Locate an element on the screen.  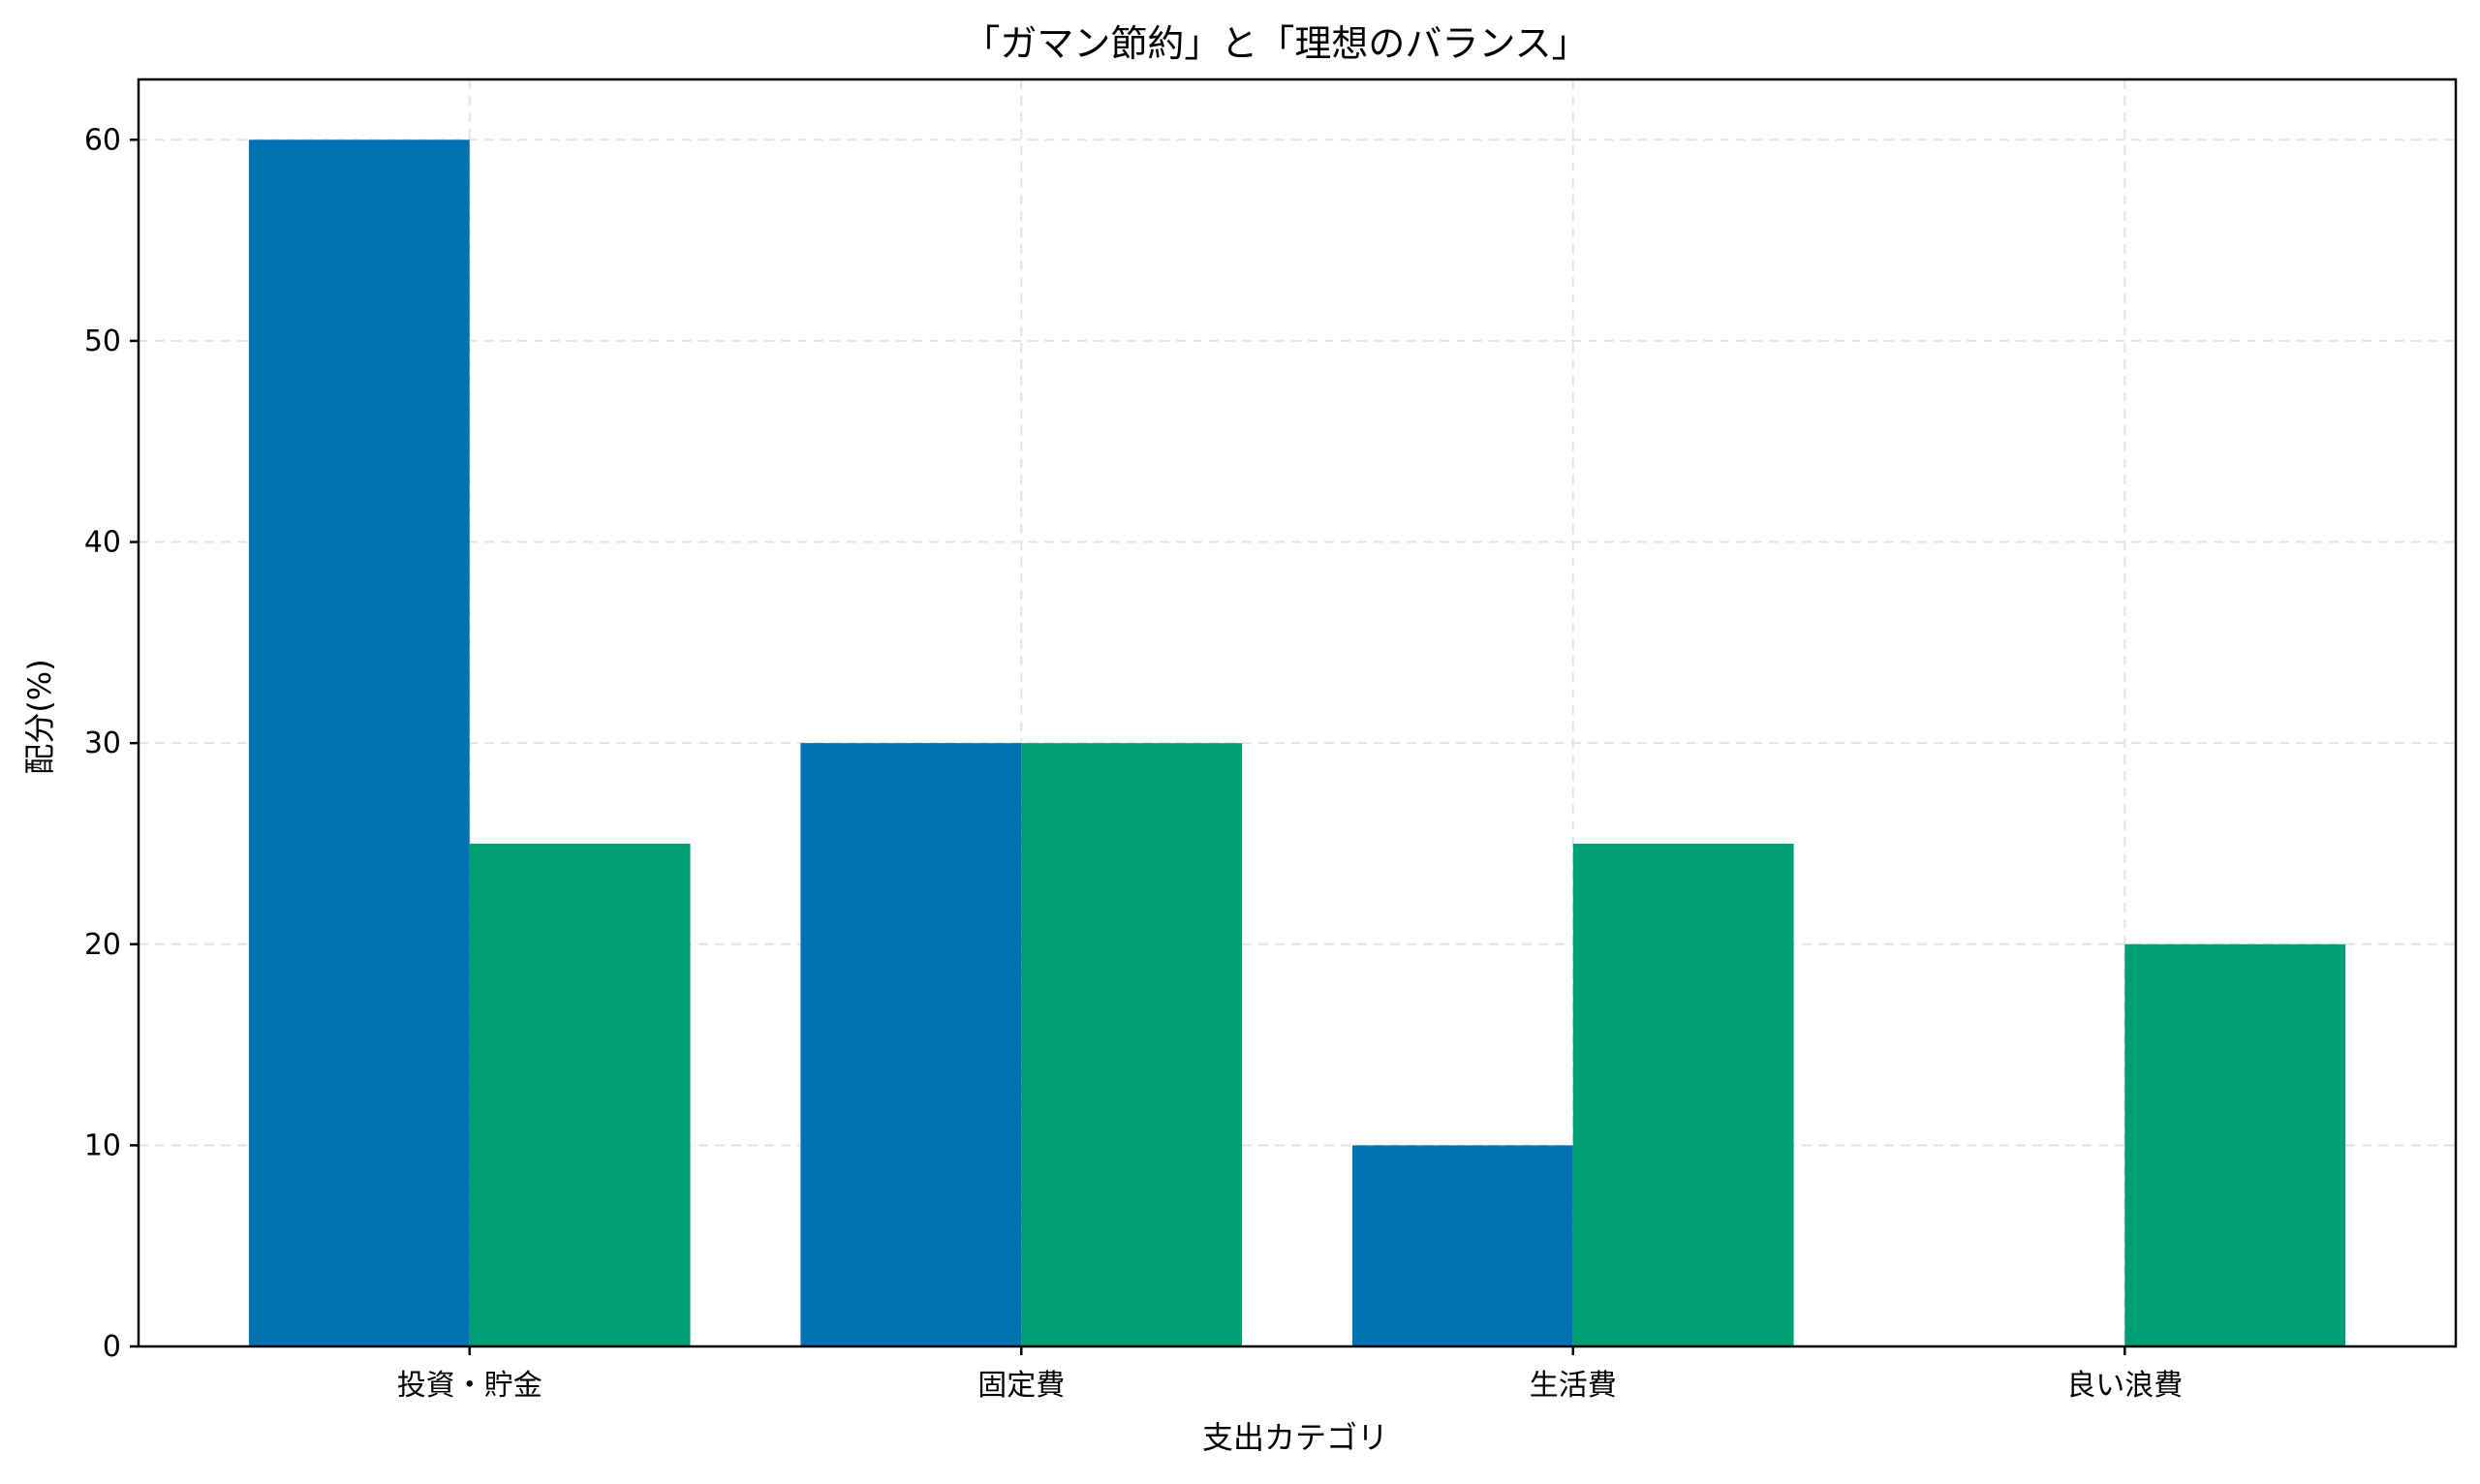
y-tick-label: 30 is located at coordinates (102, 743).